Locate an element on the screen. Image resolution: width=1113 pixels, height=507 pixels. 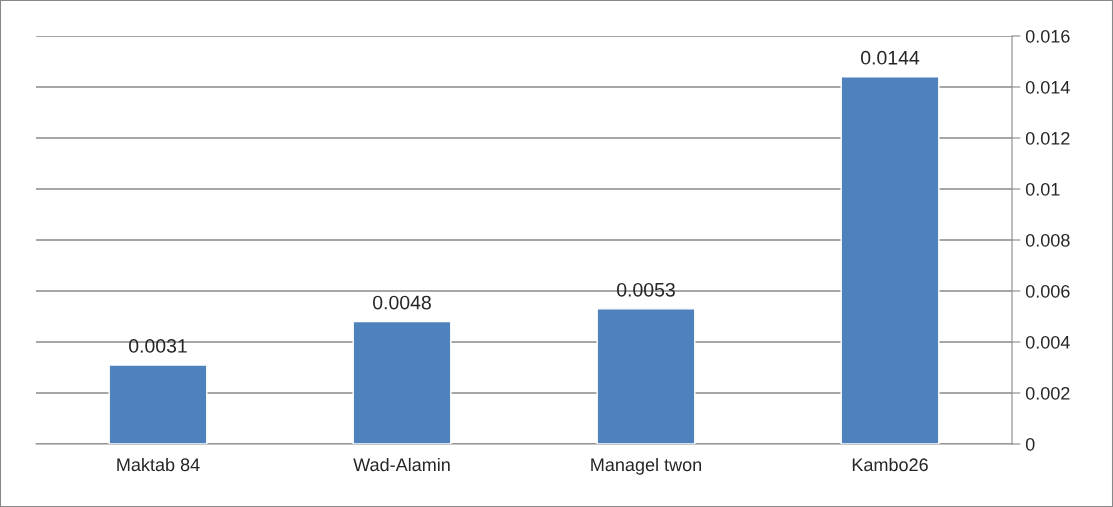
y-tick-label: 0.01 is located at coordinates (1042, 189).